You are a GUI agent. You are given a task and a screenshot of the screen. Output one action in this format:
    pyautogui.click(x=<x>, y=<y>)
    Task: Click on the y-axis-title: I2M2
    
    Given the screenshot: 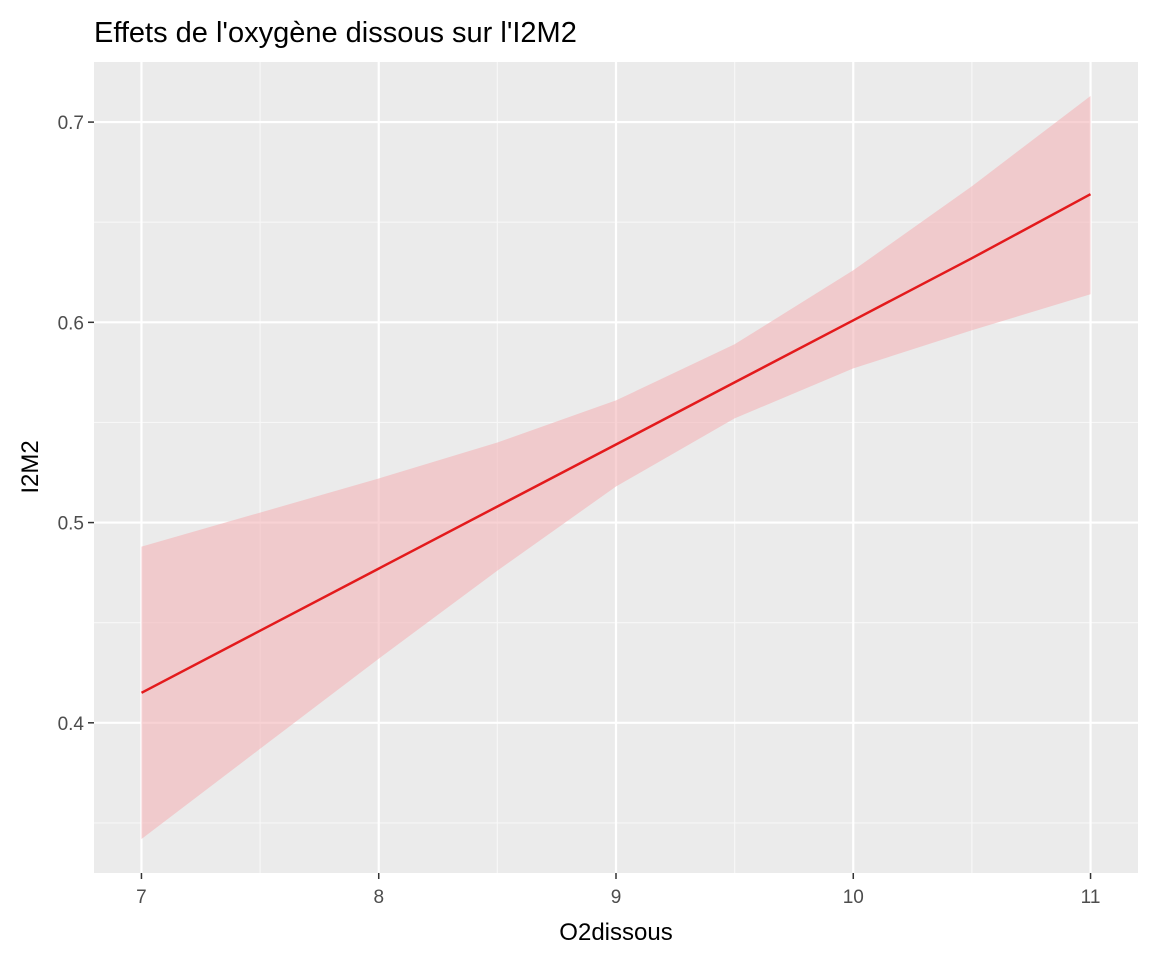 What is the action you would take?
    pyautogui.click(x=30, y=466)
    